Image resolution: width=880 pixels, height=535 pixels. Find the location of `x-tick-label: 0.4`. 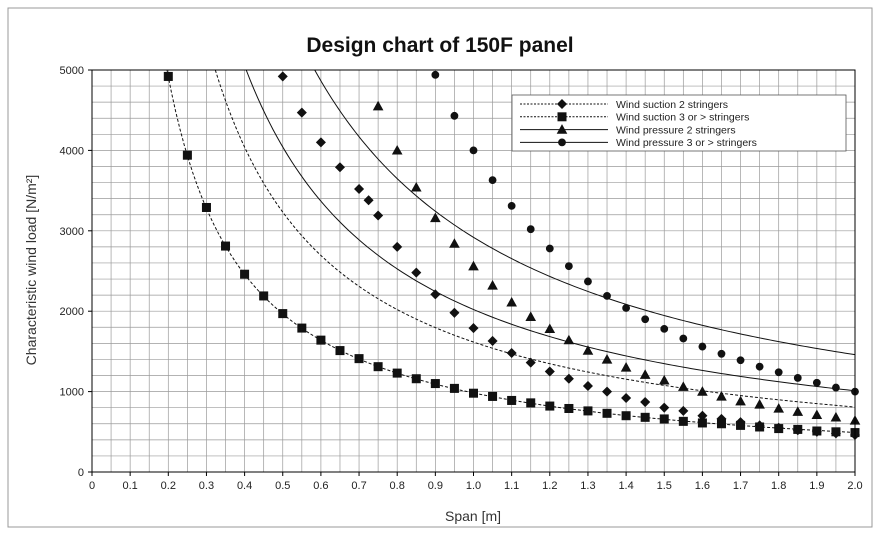

x-tick-label: 0.4 is located at coordinates (244, 486).